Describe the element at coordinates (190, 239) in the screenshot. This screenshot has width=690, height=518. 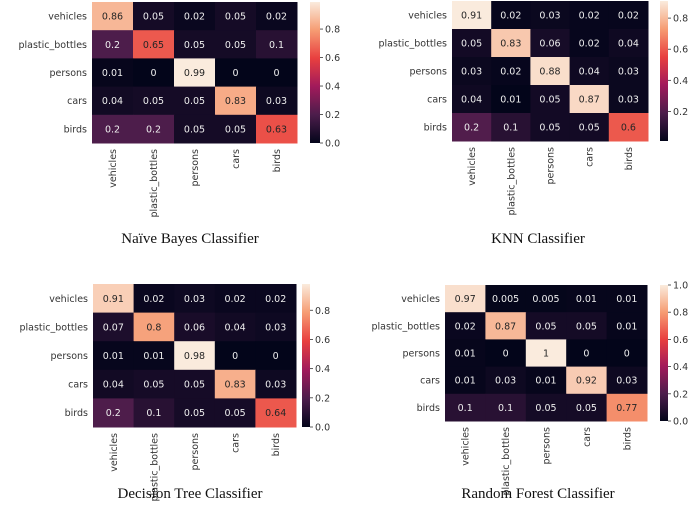
I see `title-naive-bayes: Naïve Bayes Classifier` at that location.